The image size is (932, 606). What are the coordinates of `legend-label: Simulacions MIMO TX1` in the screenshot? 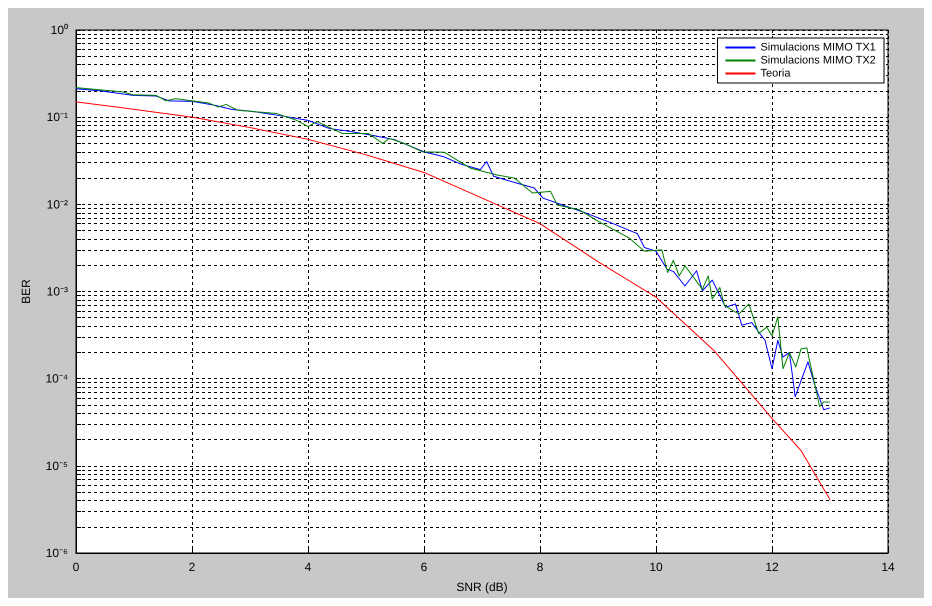 It's located at (818, 48).